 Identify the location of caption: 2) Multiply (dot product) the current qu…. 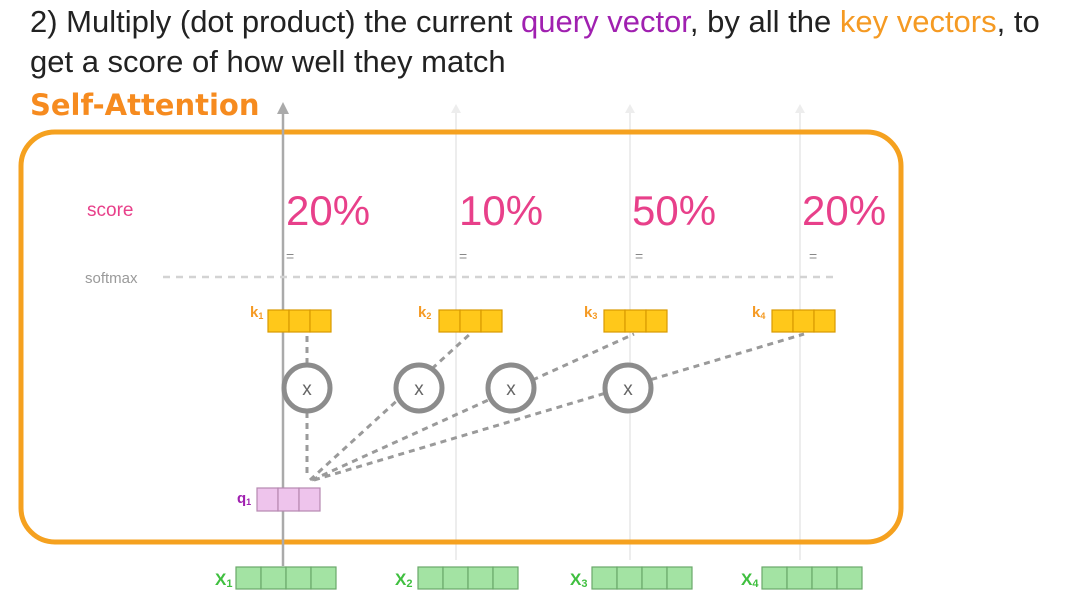
(550, 42).